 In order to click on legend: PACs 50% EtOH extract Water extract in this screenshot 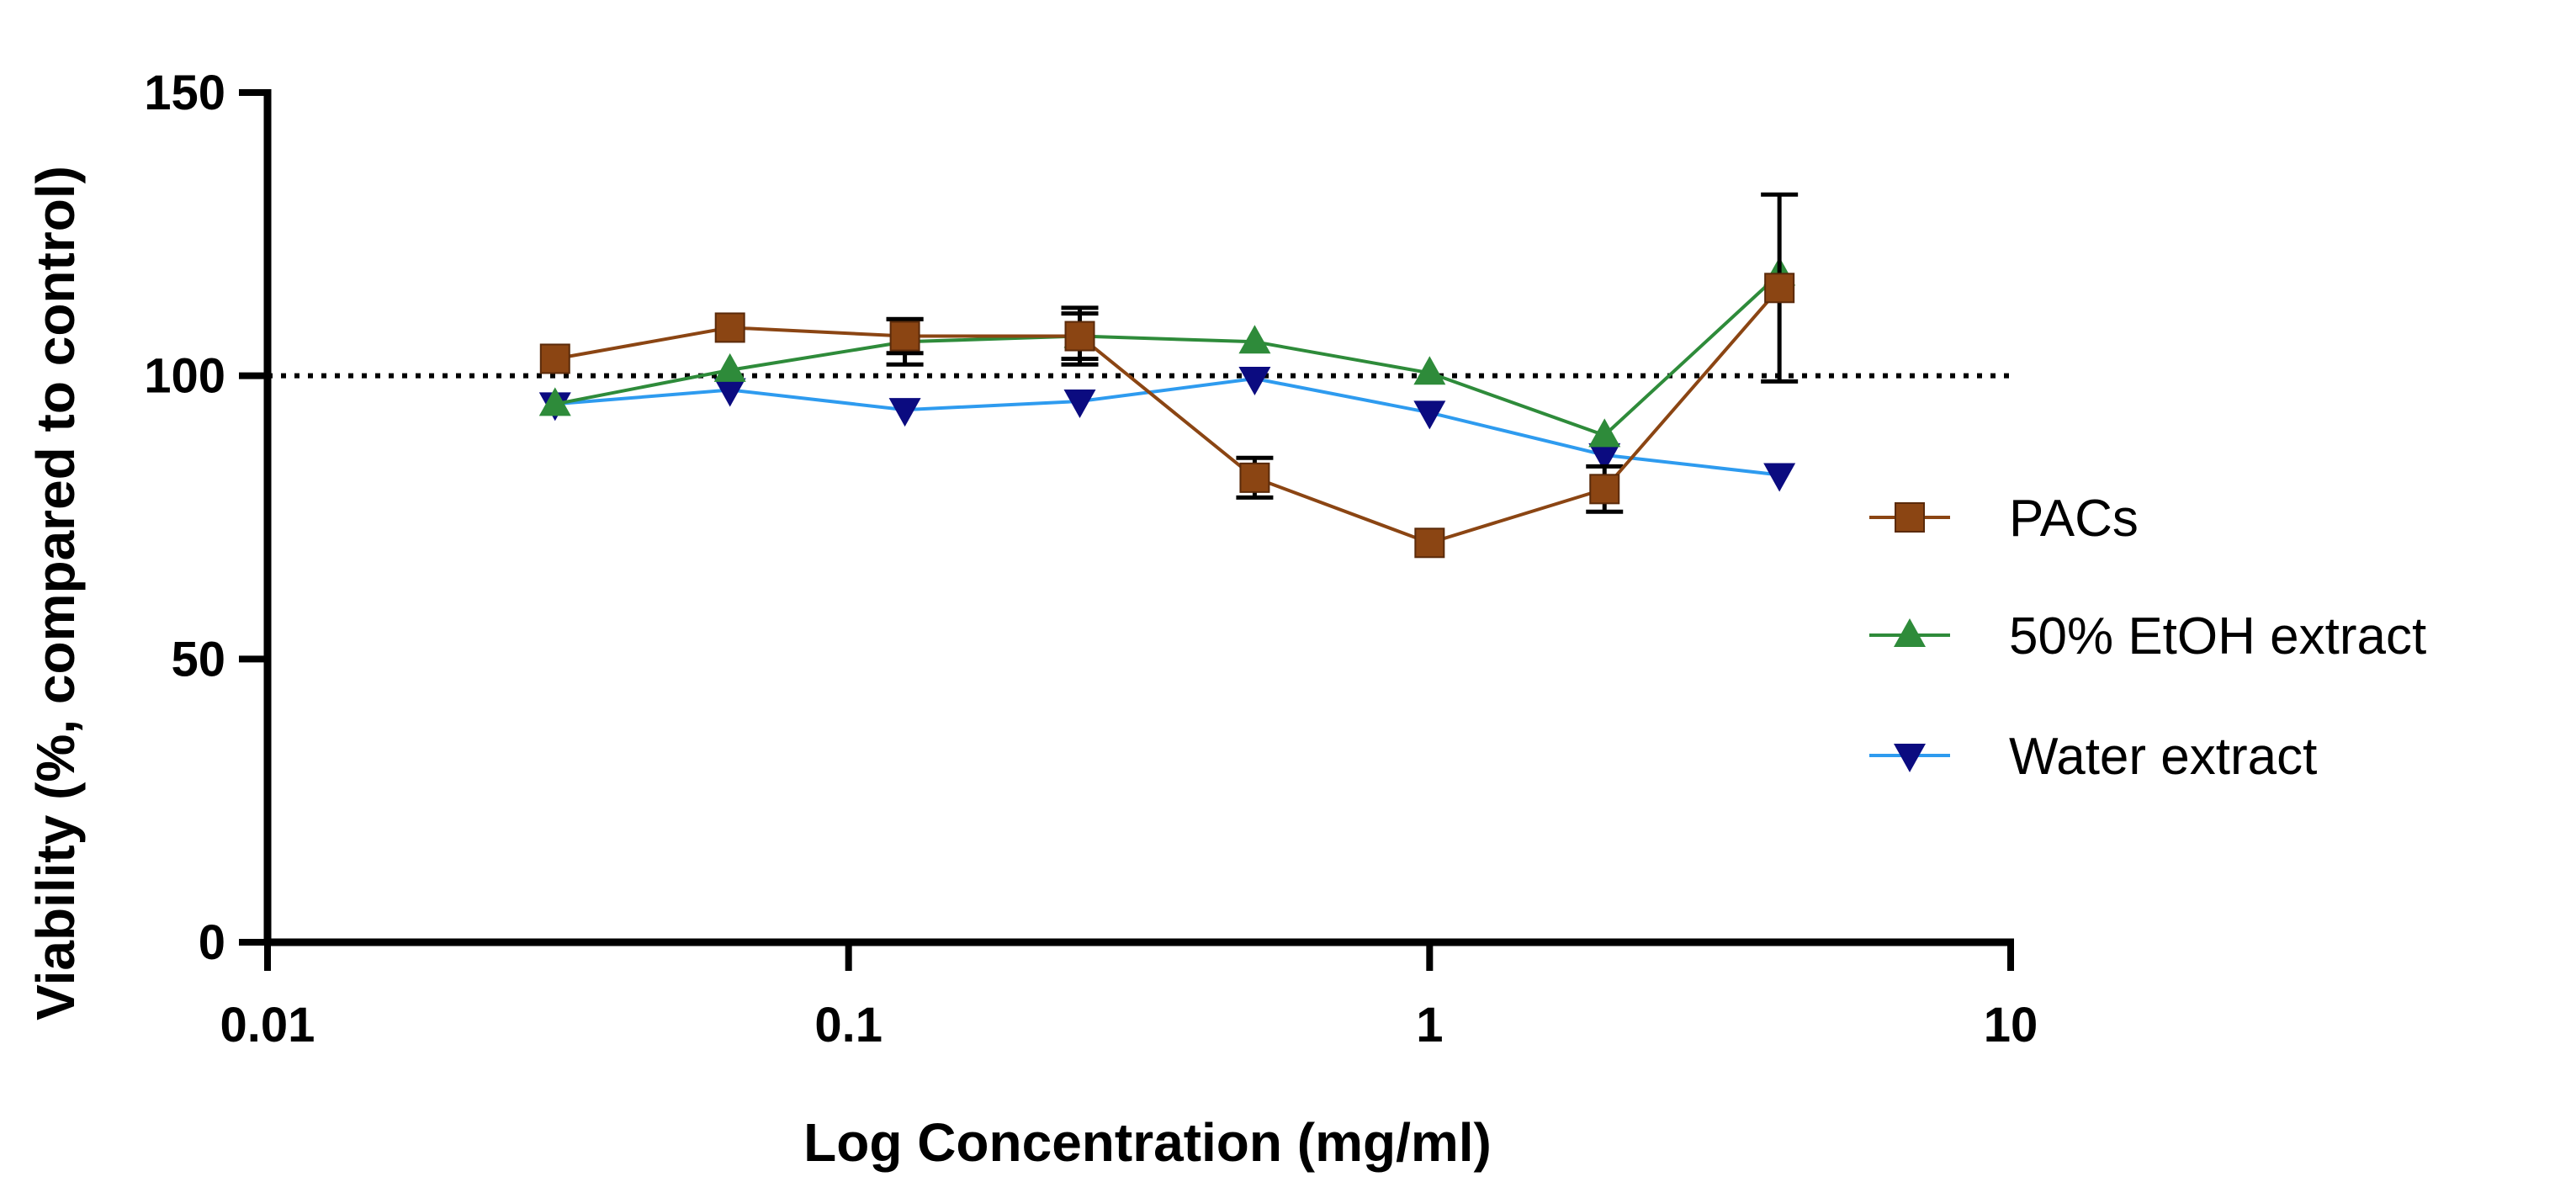, I will do `click(2147, 638)`.